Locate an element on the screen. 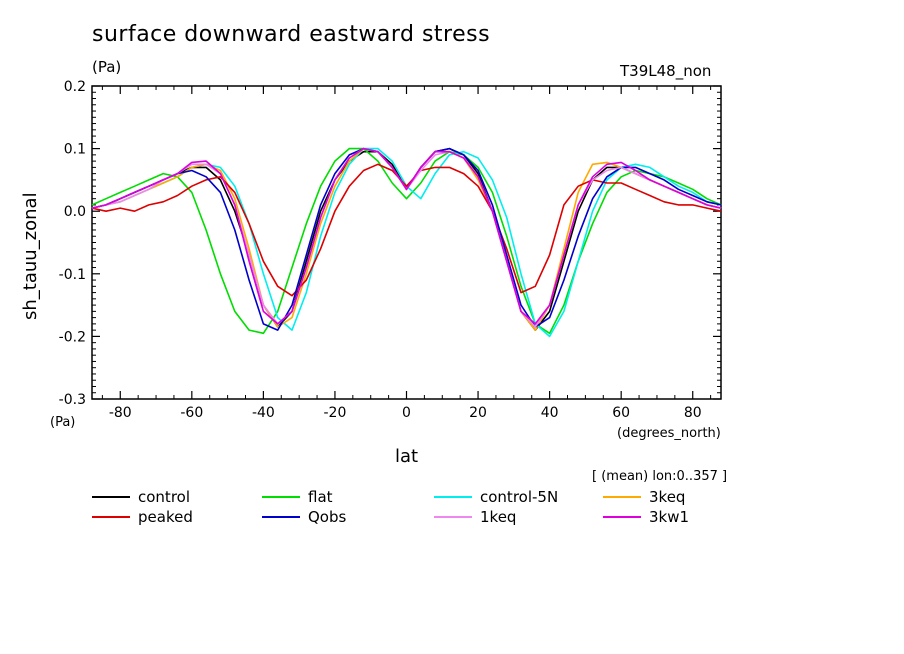  x-axis-unit: (degrees_north) is located at coordinates (669, 433).